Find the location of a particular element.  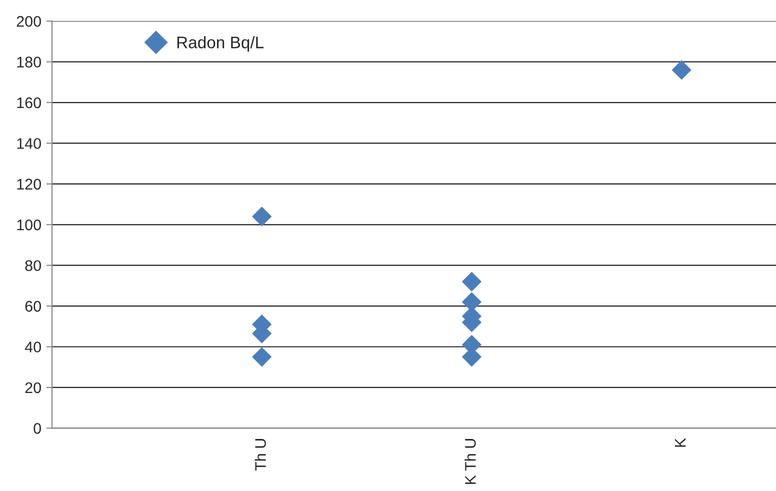

x-tick-label: K Th U is located at coordinates (470, 461).